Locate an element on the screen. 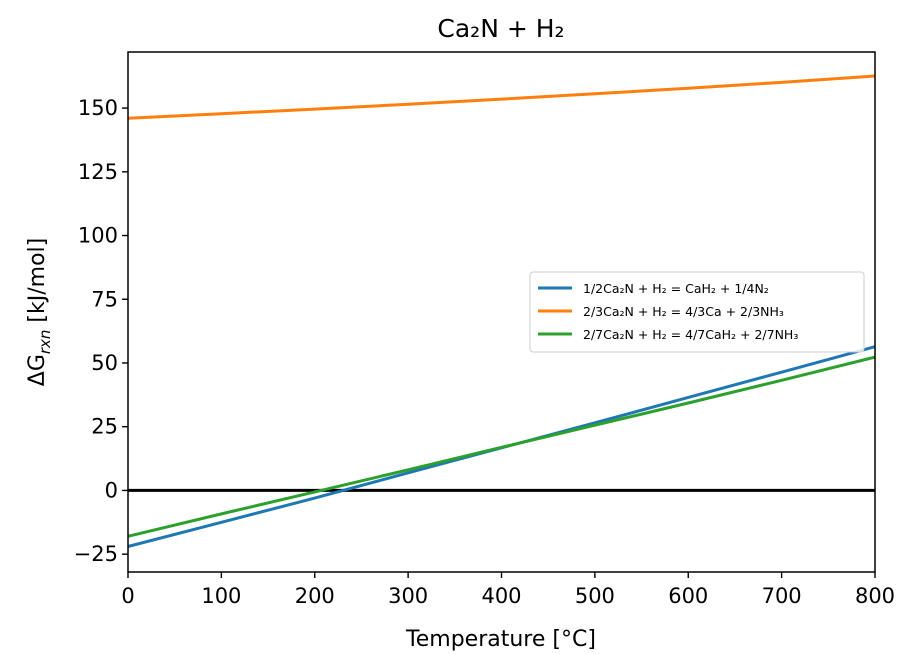 The image size is (903, 654). chart-title: Ca₂N + H₂ is located at coordinates (500, 28).